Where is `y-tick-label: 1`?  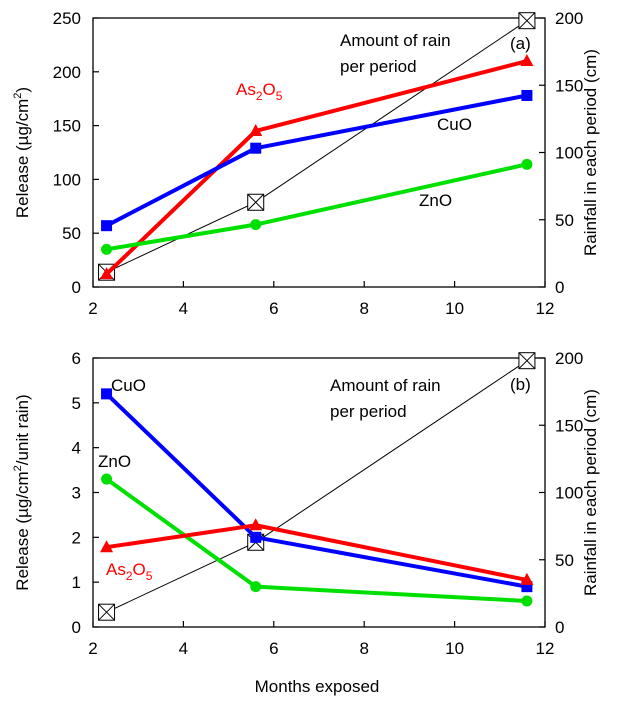
y-tick-label: 1 is located at coordinates (76, 582).